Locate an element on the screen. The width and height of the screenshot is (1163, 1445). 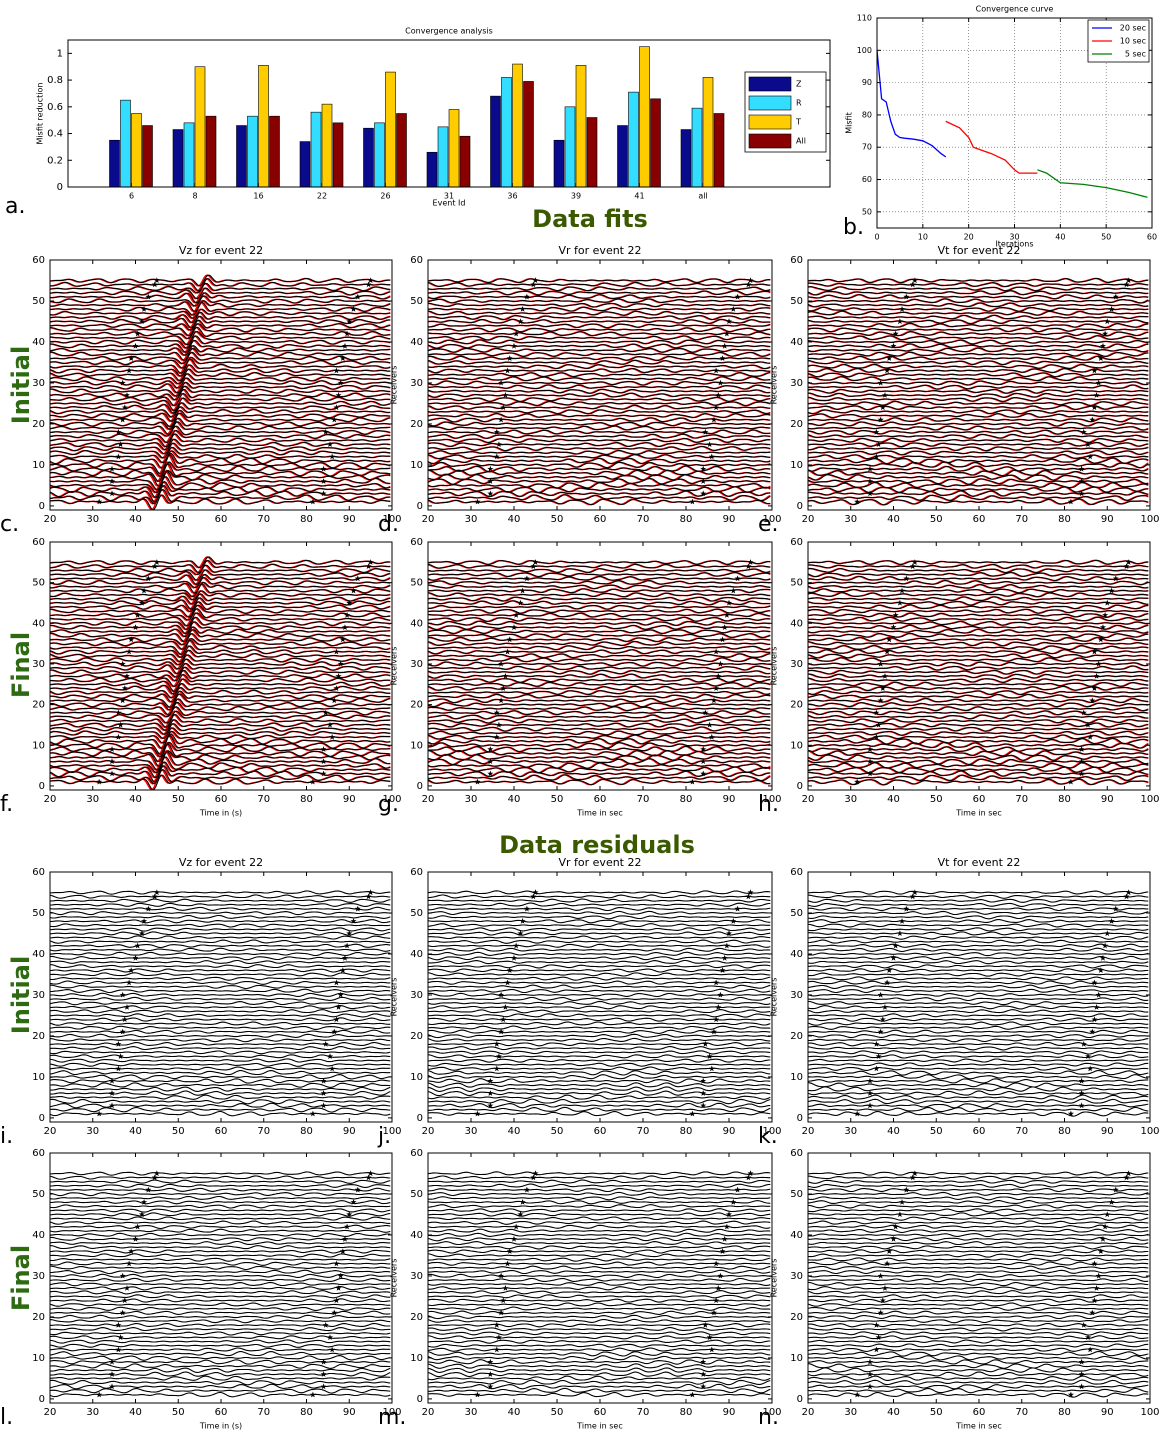
chart-title: Vz for event 22 is located at coordinates (221, 250).